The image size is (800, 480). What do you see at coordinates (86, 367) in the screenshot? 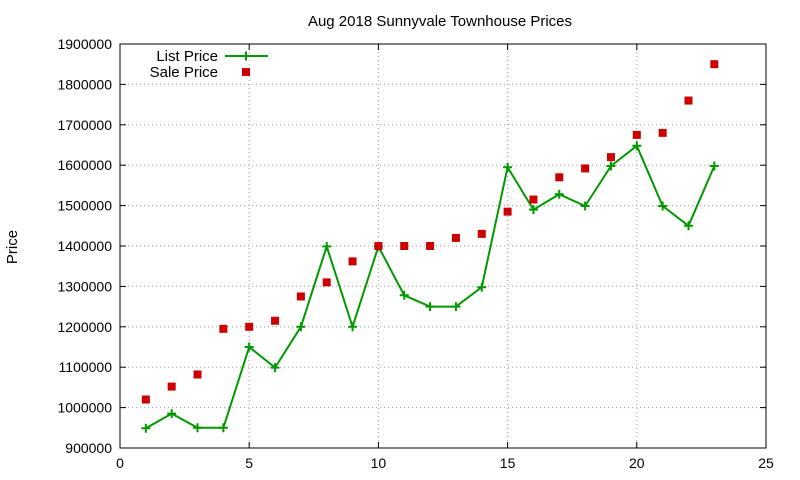
I see `y-tick-label: 1100000` at bounding box center [86, 367].